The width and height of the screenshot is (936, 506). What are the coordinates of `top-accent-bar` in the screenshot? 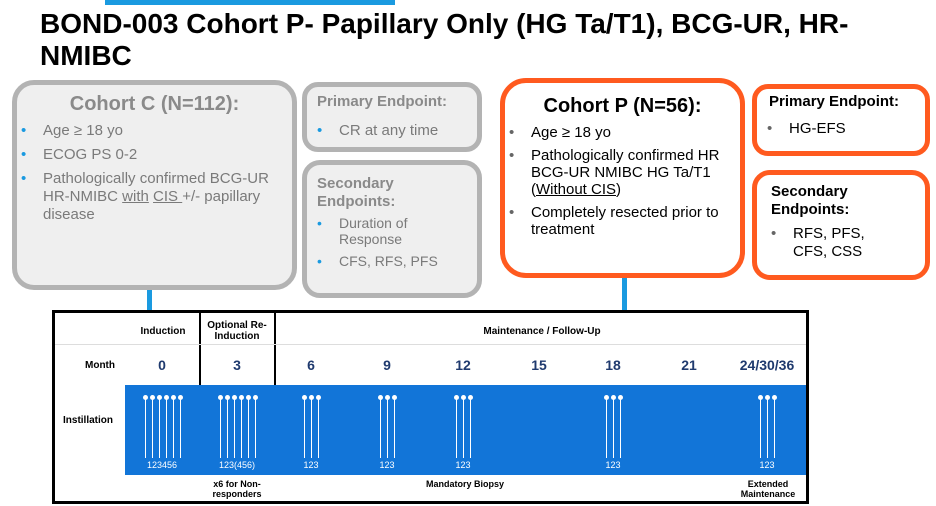 It's located at (250, 2).